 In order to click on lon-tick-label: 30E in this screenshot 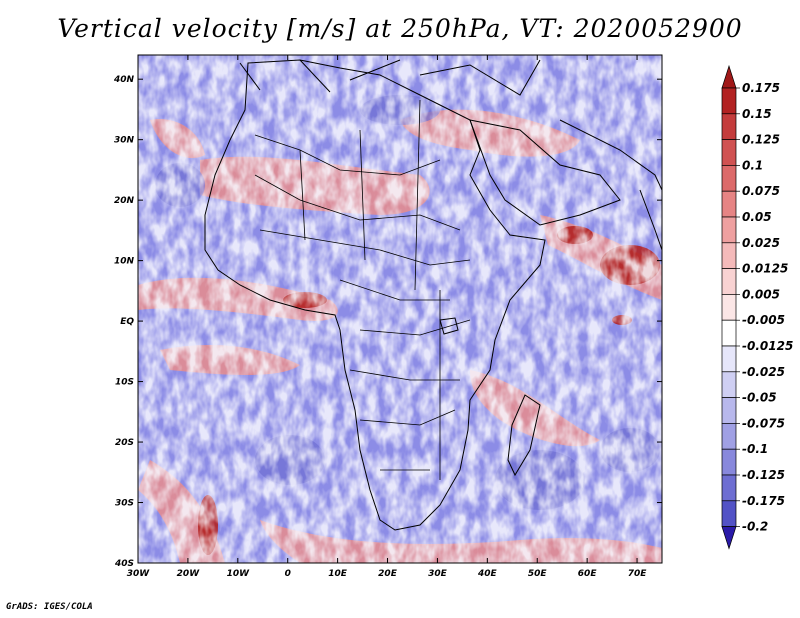, I will do `click(438, 574)`.